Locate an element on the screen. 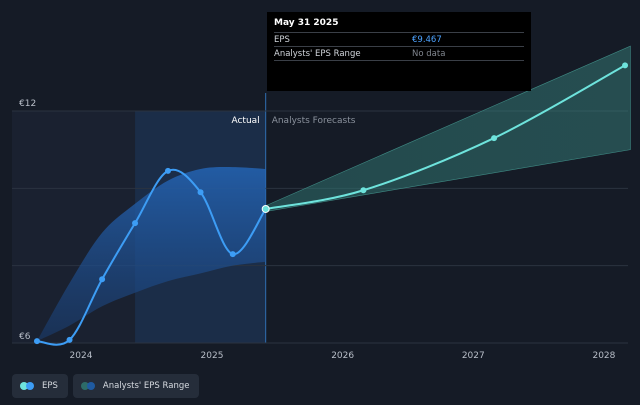  tooltip-eps-value: €9.467 is located at coordinates (427, 40).